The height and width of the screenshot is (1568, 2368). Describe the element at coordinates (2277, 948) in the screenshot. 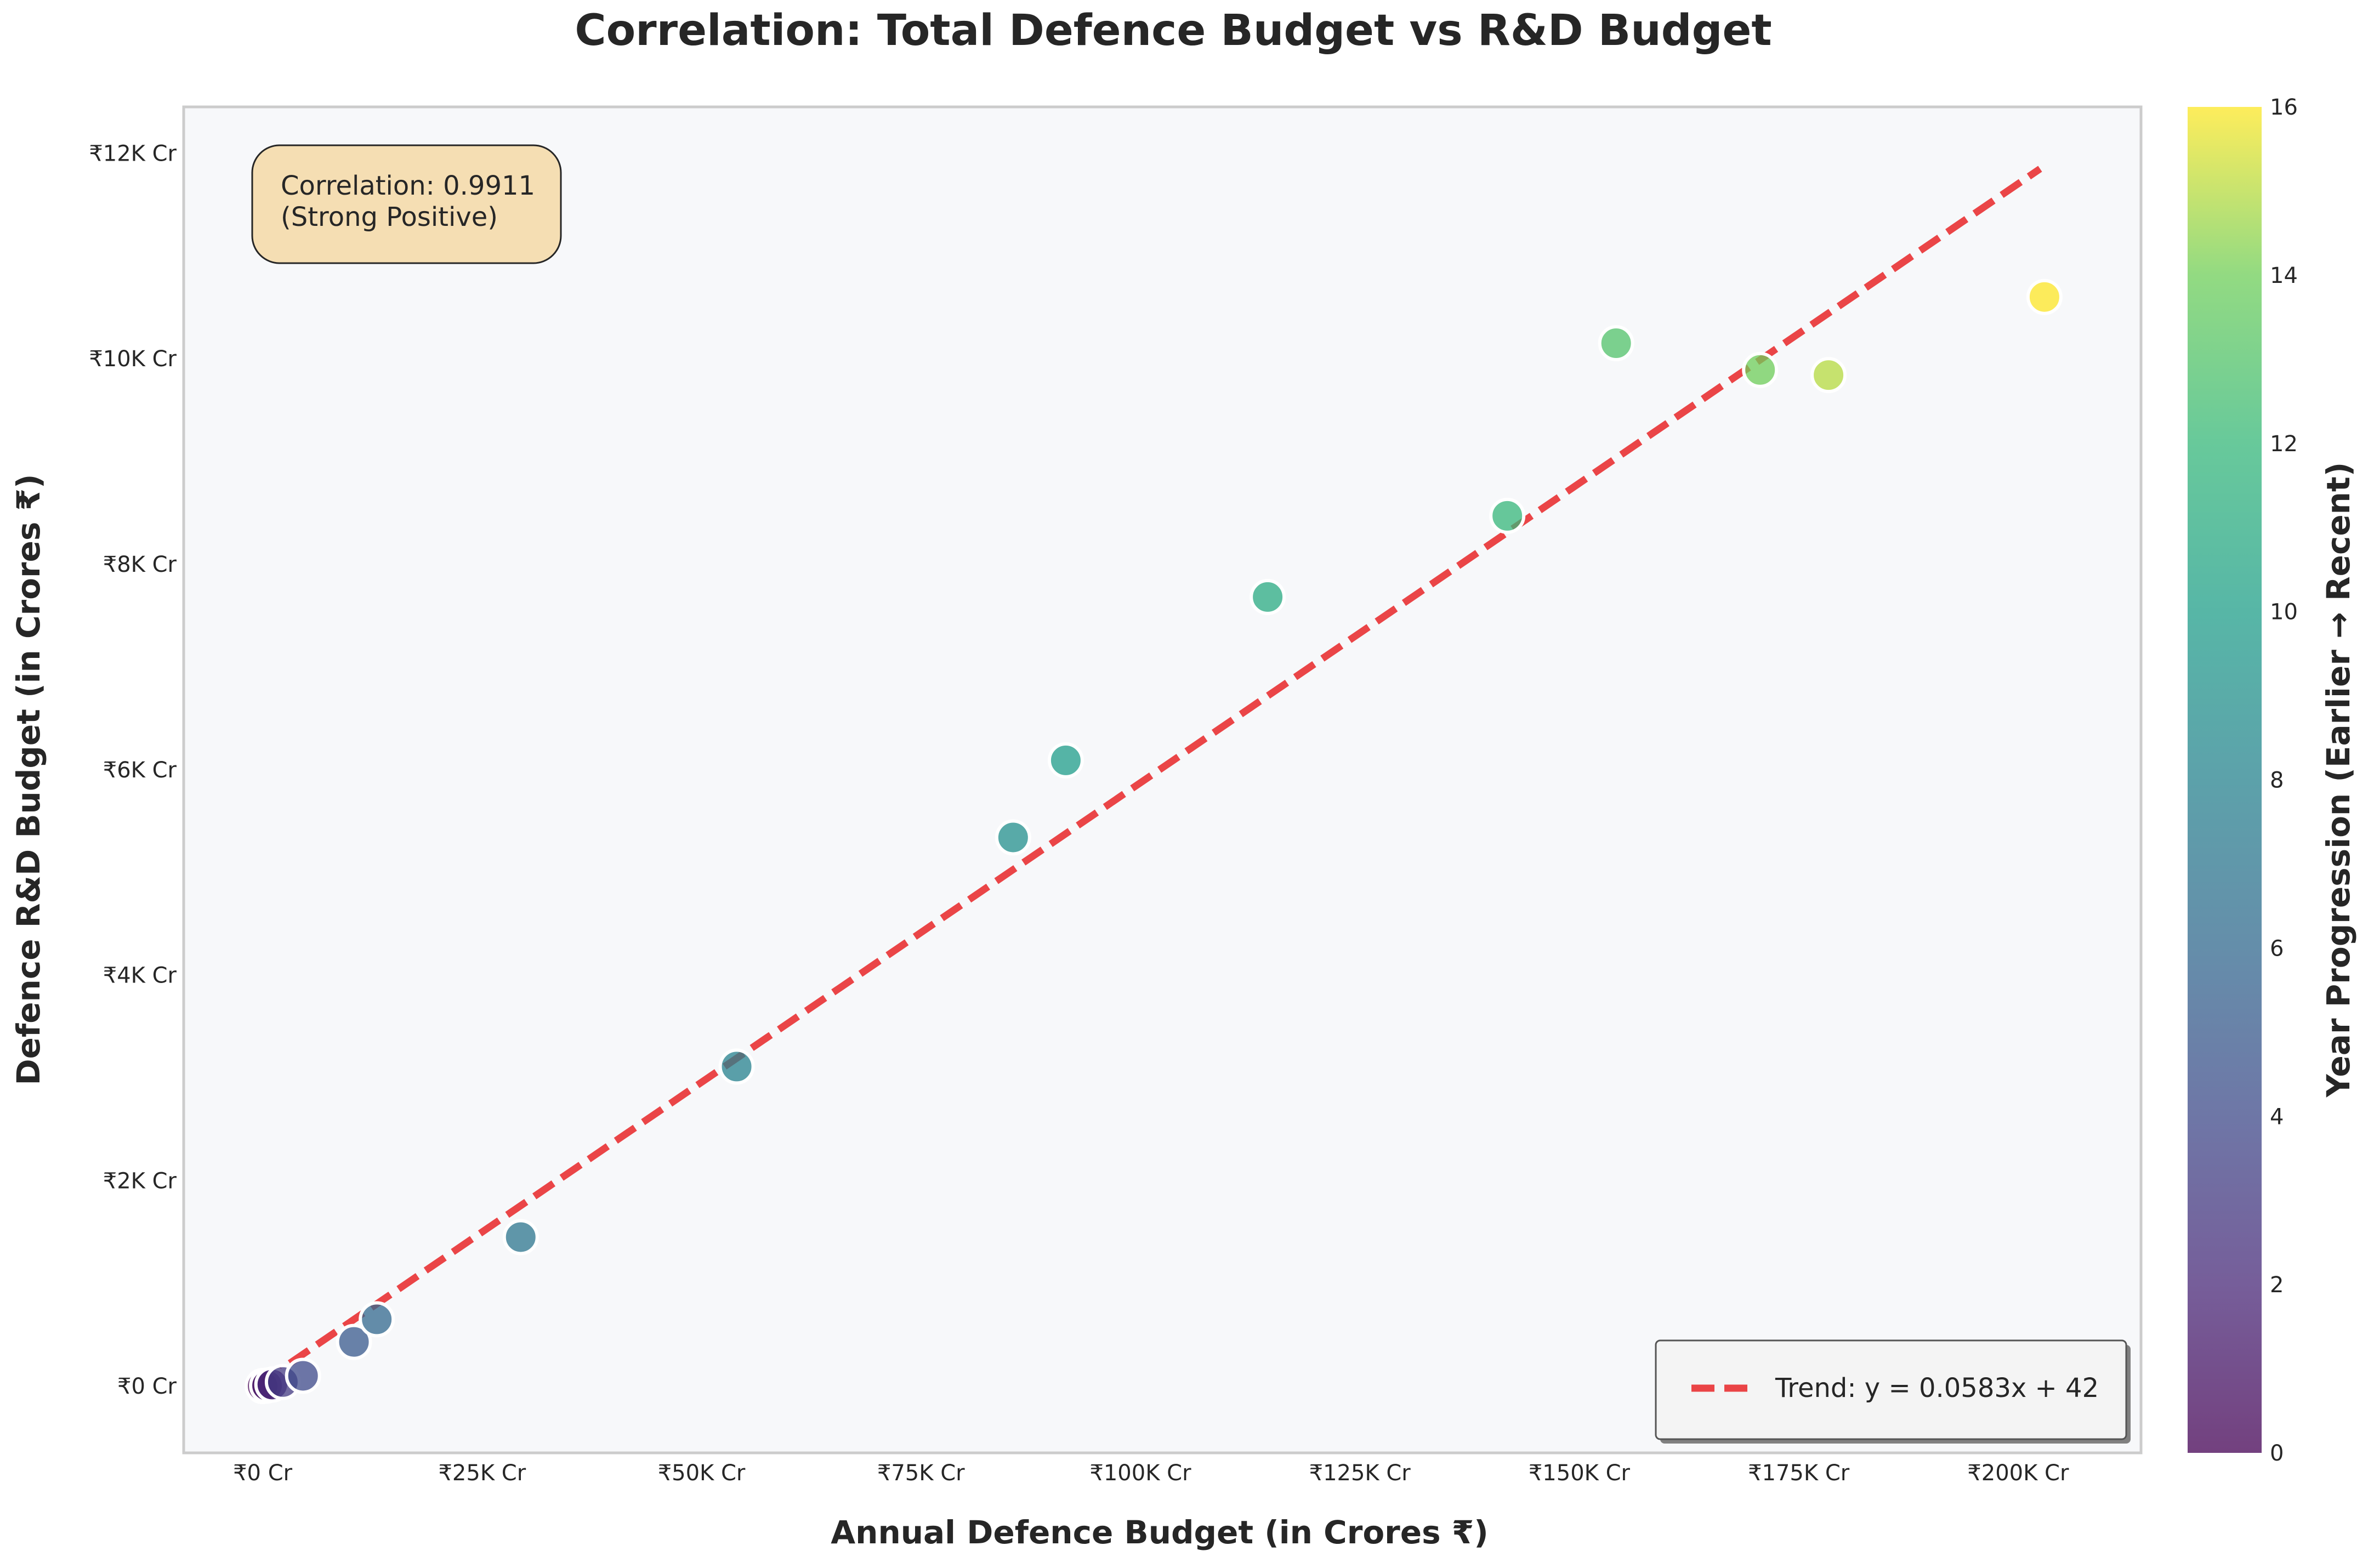

I see `colorbar-tick-label: 6` at that location.